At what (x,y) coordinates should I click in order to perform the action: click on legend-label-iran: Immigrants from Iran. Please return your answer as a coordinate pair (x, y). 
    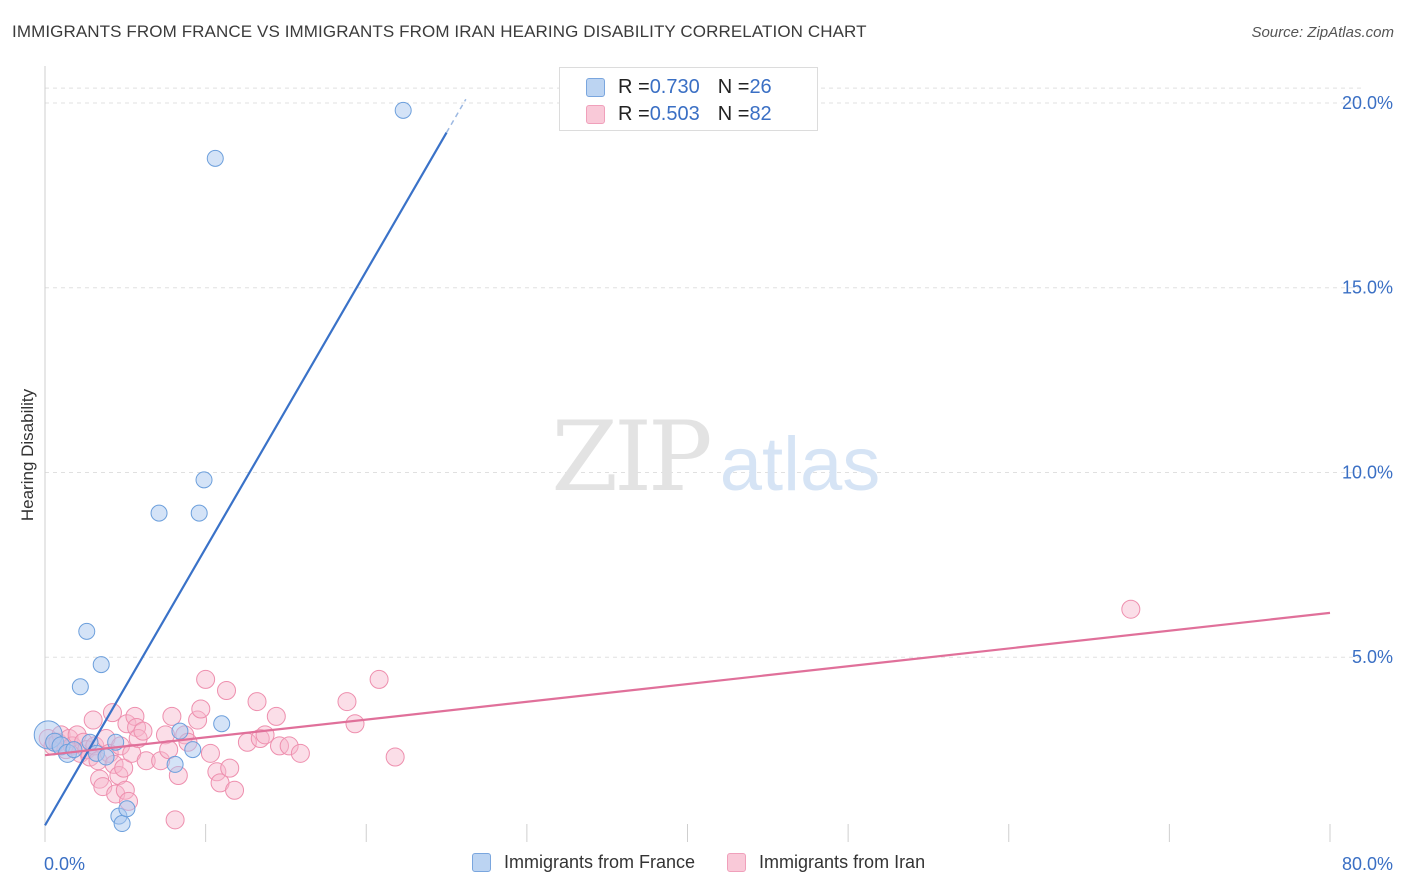
    Looking at the image, I should click on (842, 862).